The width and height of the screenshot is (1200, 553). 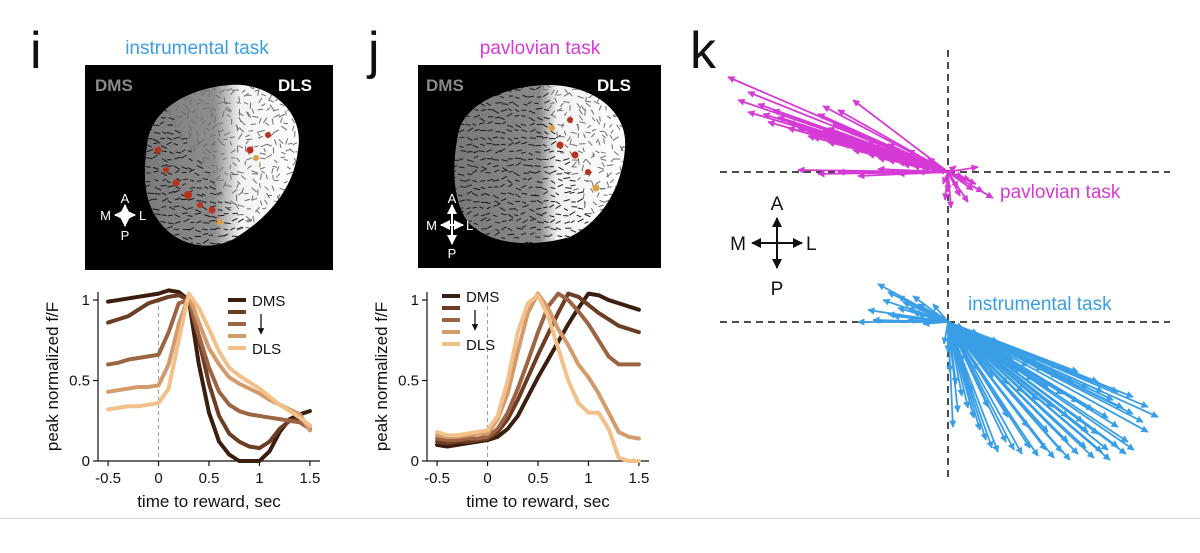 What do you see at coordinates (1008, 372) in the screenshot?
I see `vector-series-instrumental-task` at bounding box center [1008, 372].